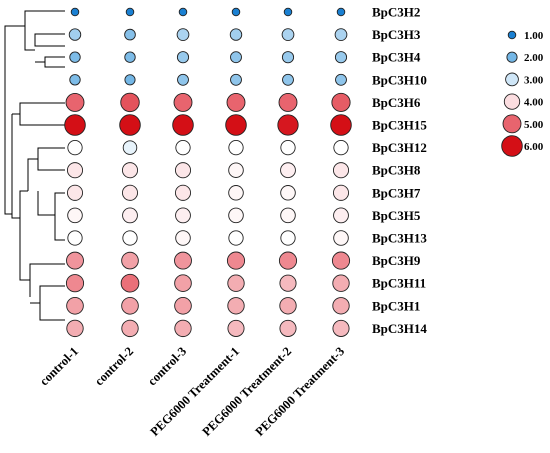 The height and width of the screenshot is (453, 550). Describe the element at coordinates (399, 328) in the screenshot. I see `row-label: BpC3H14` at that location.